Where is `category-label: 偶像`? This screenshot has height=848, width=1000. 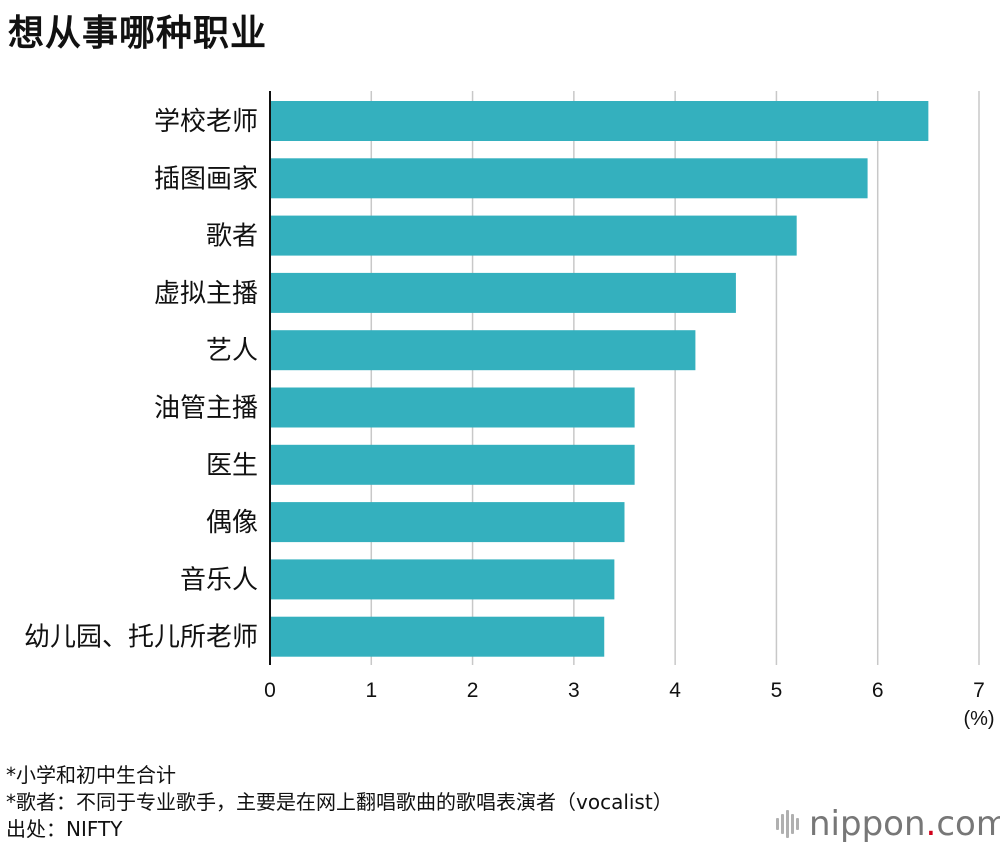
category-label: 偶像 is located at coordinates (232, 523).